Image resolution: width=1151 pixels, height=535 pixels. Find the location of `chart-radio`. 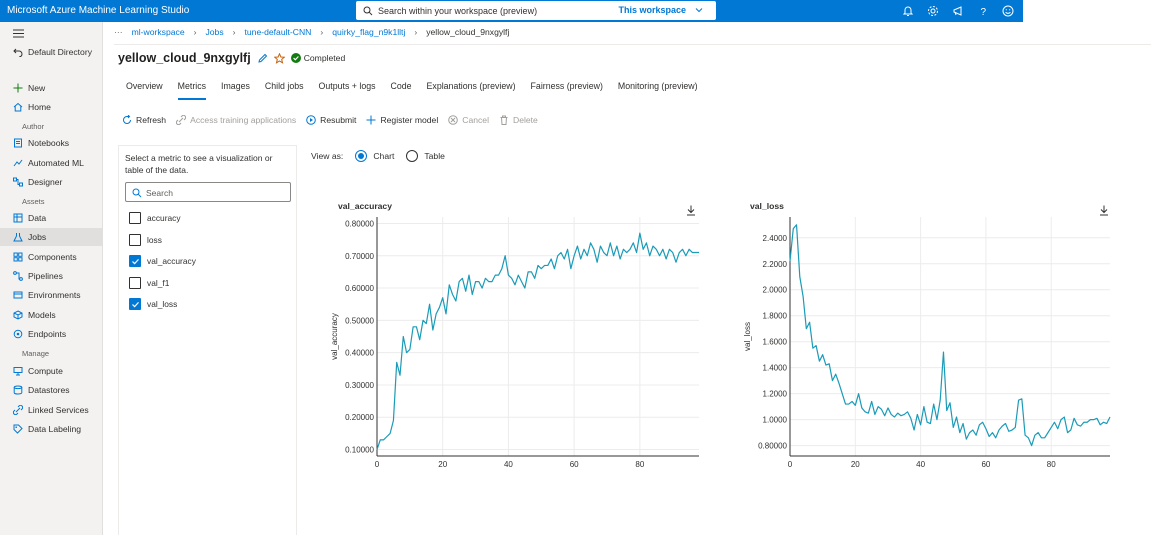

chart-radio is located at coordinates (361, 156).